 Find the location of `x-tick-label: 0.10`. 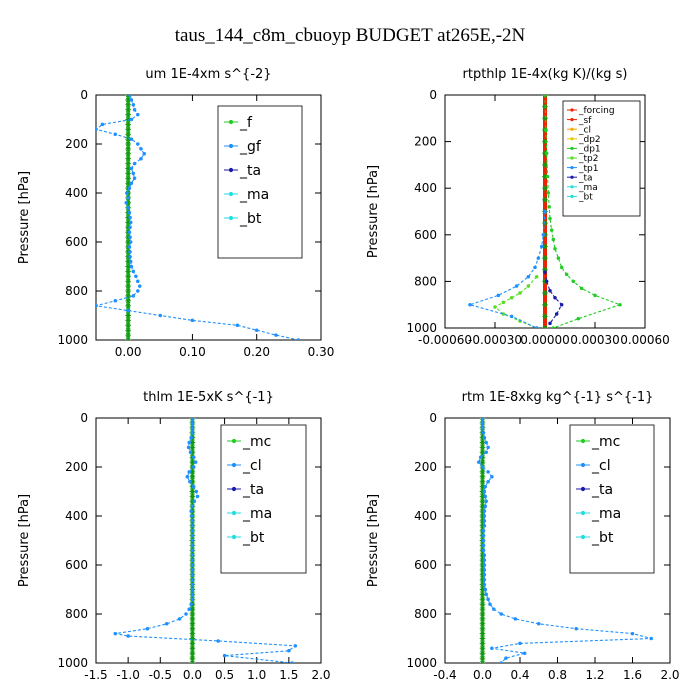

x-tick-label: 0.10 is located at coordinates (192, 352).